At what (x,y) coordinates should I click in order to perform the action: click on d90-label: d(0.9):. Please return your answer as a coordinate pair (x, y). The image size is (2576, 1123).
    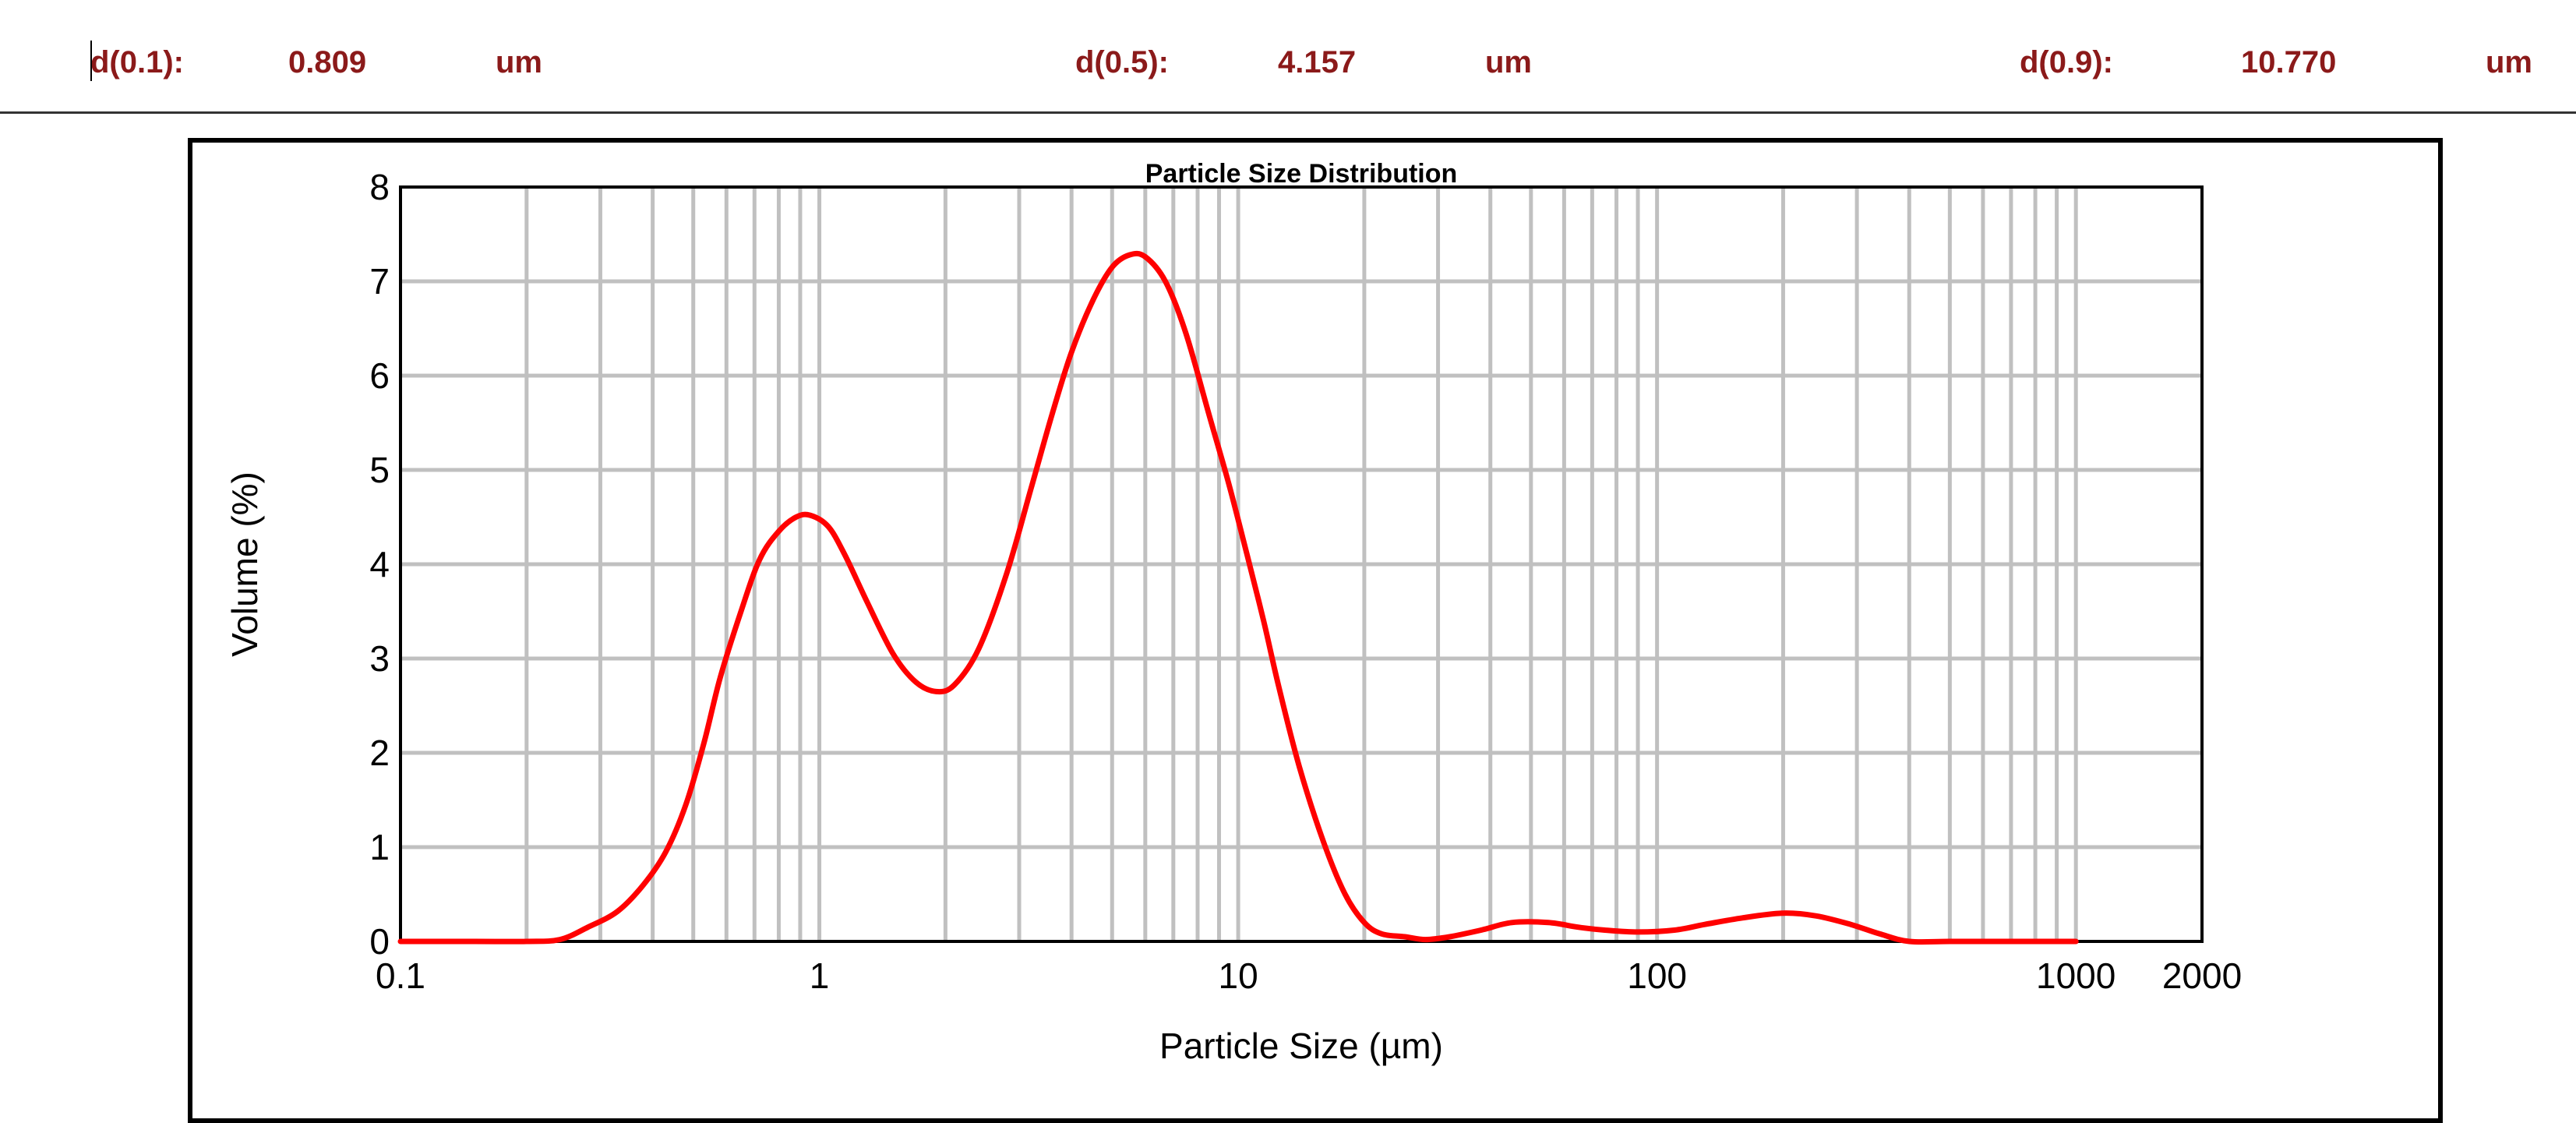
    Looking at the image, I should click on (2066, 62).